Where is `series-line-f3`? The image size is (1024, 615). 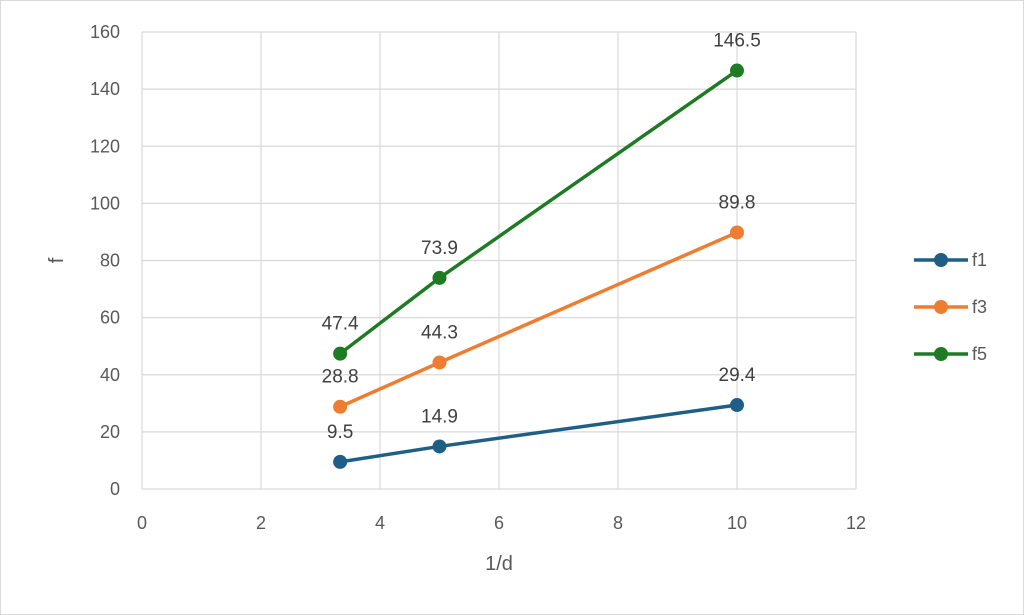 series-line-f3 is located at coordinates (538, 319).